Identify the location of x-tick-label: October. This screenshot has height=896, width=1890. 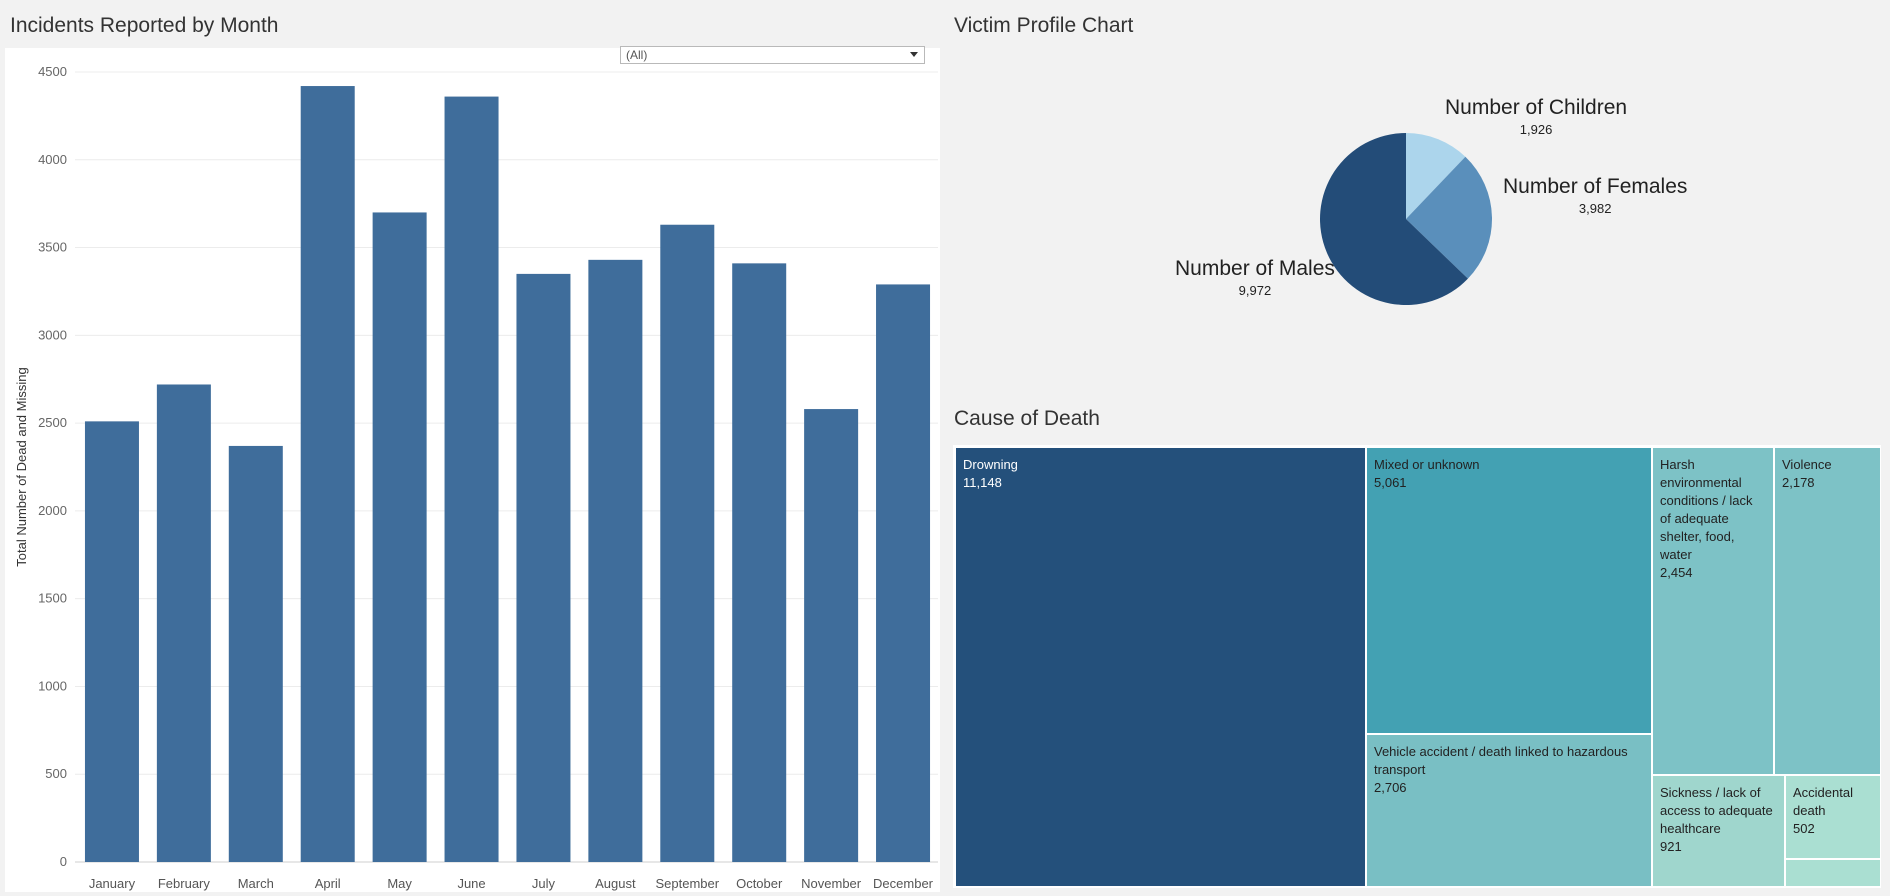
(759, 883).